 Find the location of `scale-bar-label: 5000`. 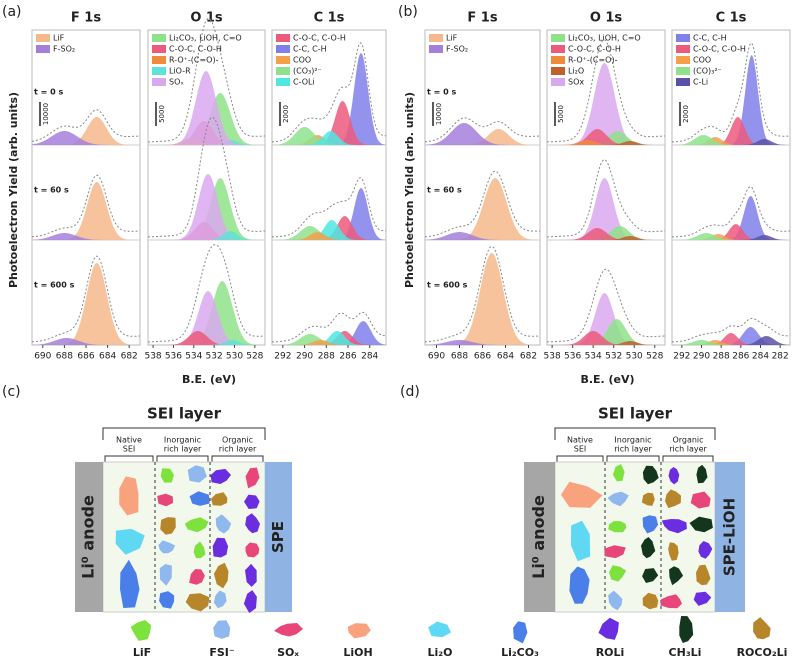

scale-bar-label: 5000 is located at coordinates (162, 114).